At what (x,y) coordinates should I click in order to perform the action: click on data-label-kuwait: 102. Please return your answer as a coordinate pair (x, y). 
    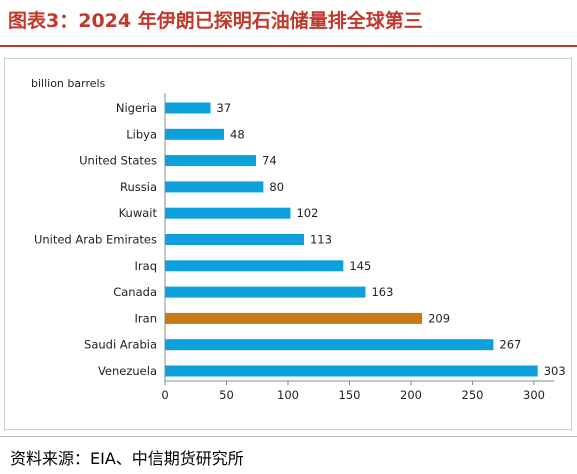
    Looking at the image, I should click on (307, 213).